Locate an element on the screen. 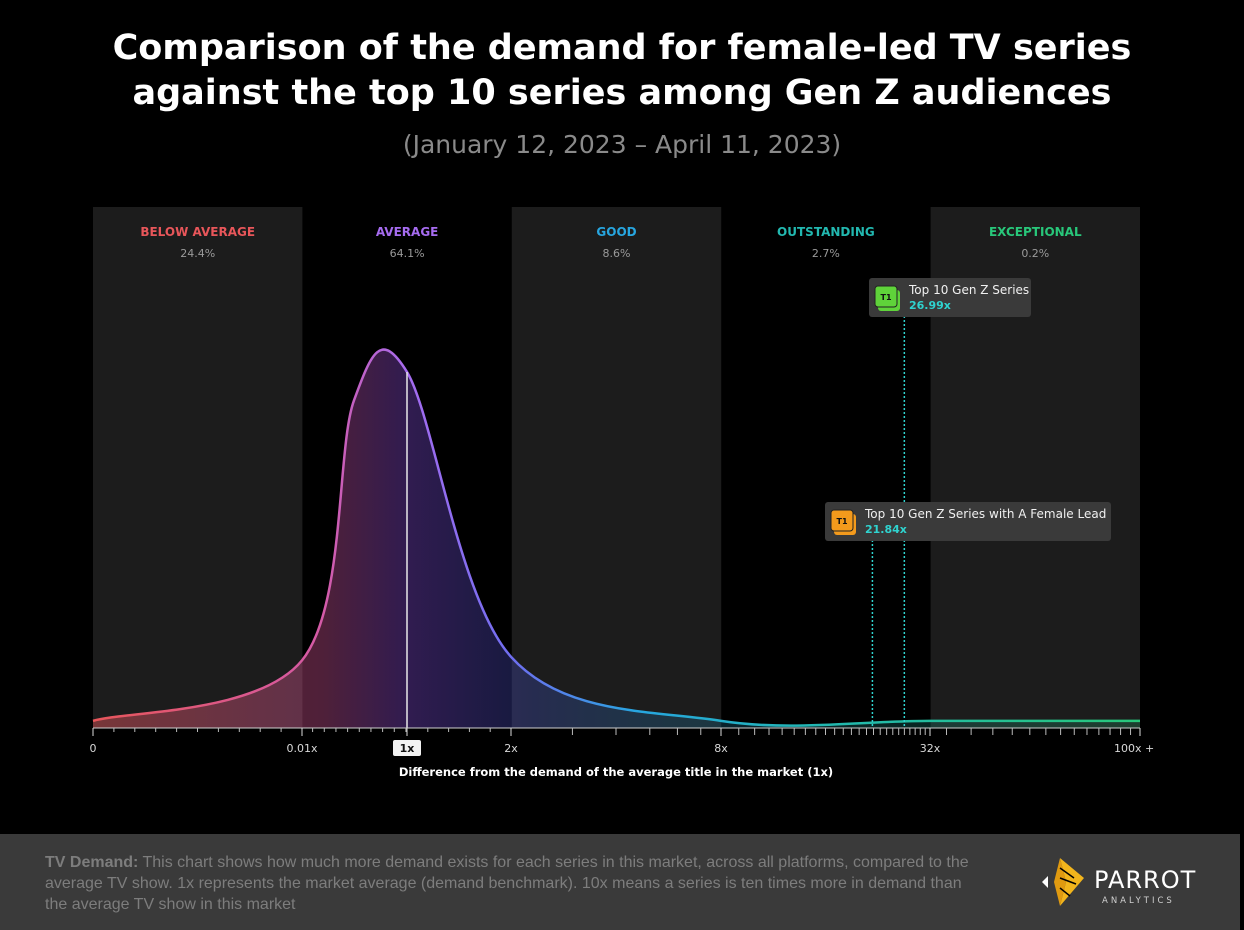 The height and width of the screenshot is (930, 1244). marker-label: Top 10 Gen Z Series with A Female Lead is located at coordinates (985, 514).